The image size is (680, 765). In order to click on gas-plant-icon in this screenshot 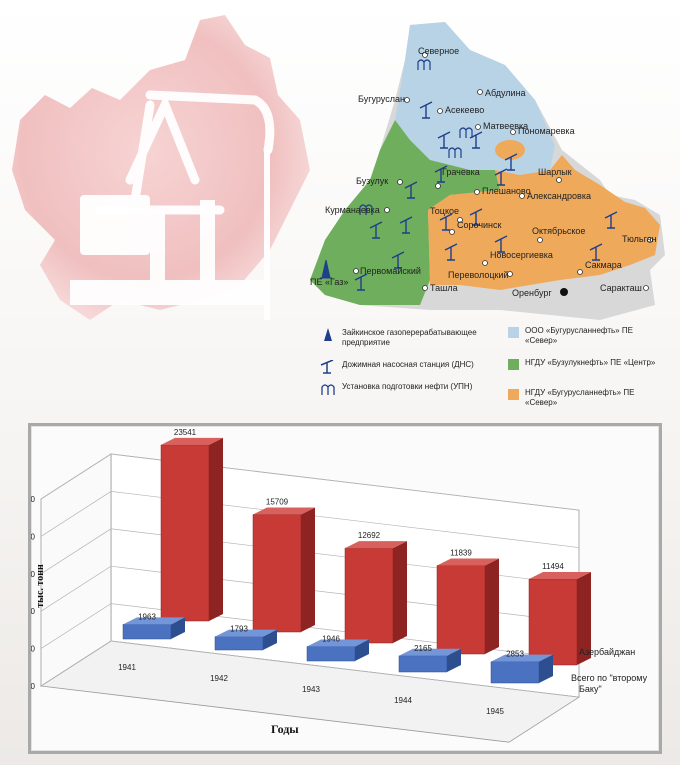, I will do `click(328, 334)`.